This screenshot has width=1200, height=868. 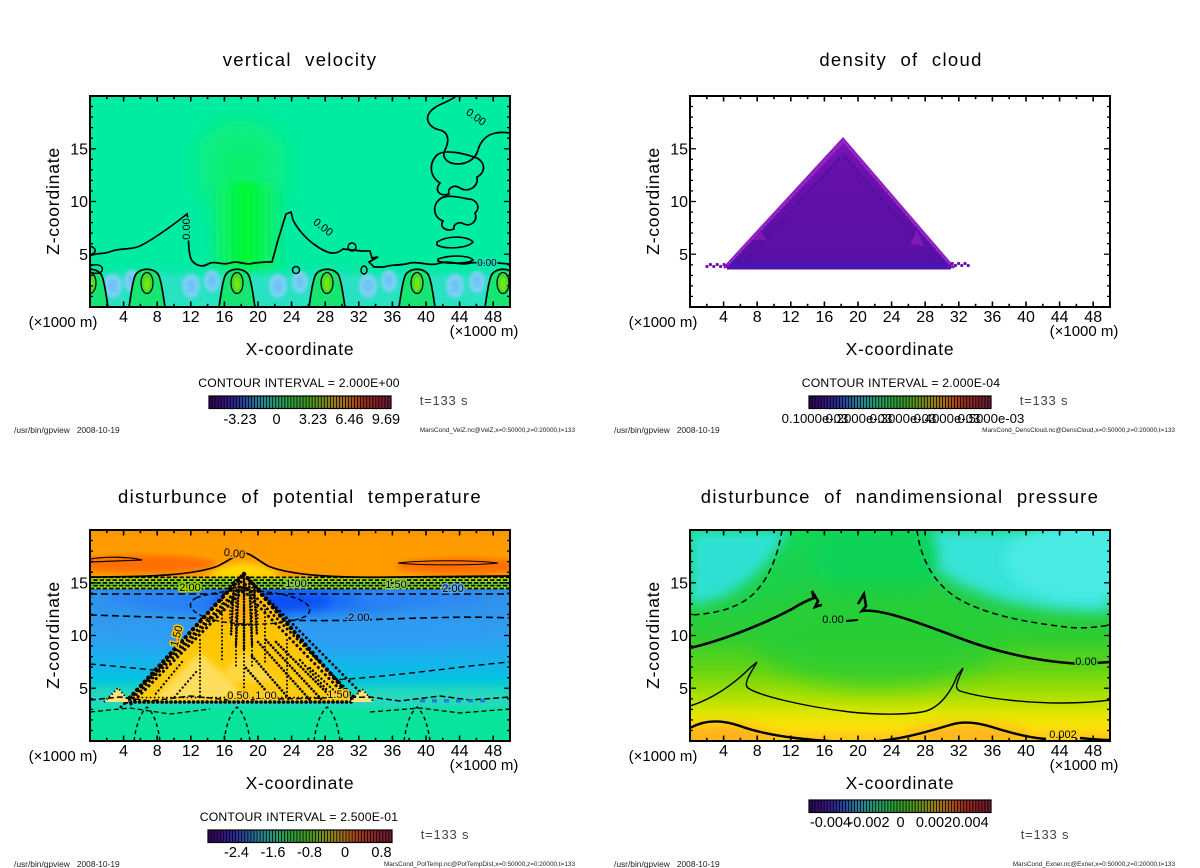 What do you see at coordinates (859, 418) in the screenshot?
I see `svg-text: 0.2000e-03` at bounding box center [859, 418].